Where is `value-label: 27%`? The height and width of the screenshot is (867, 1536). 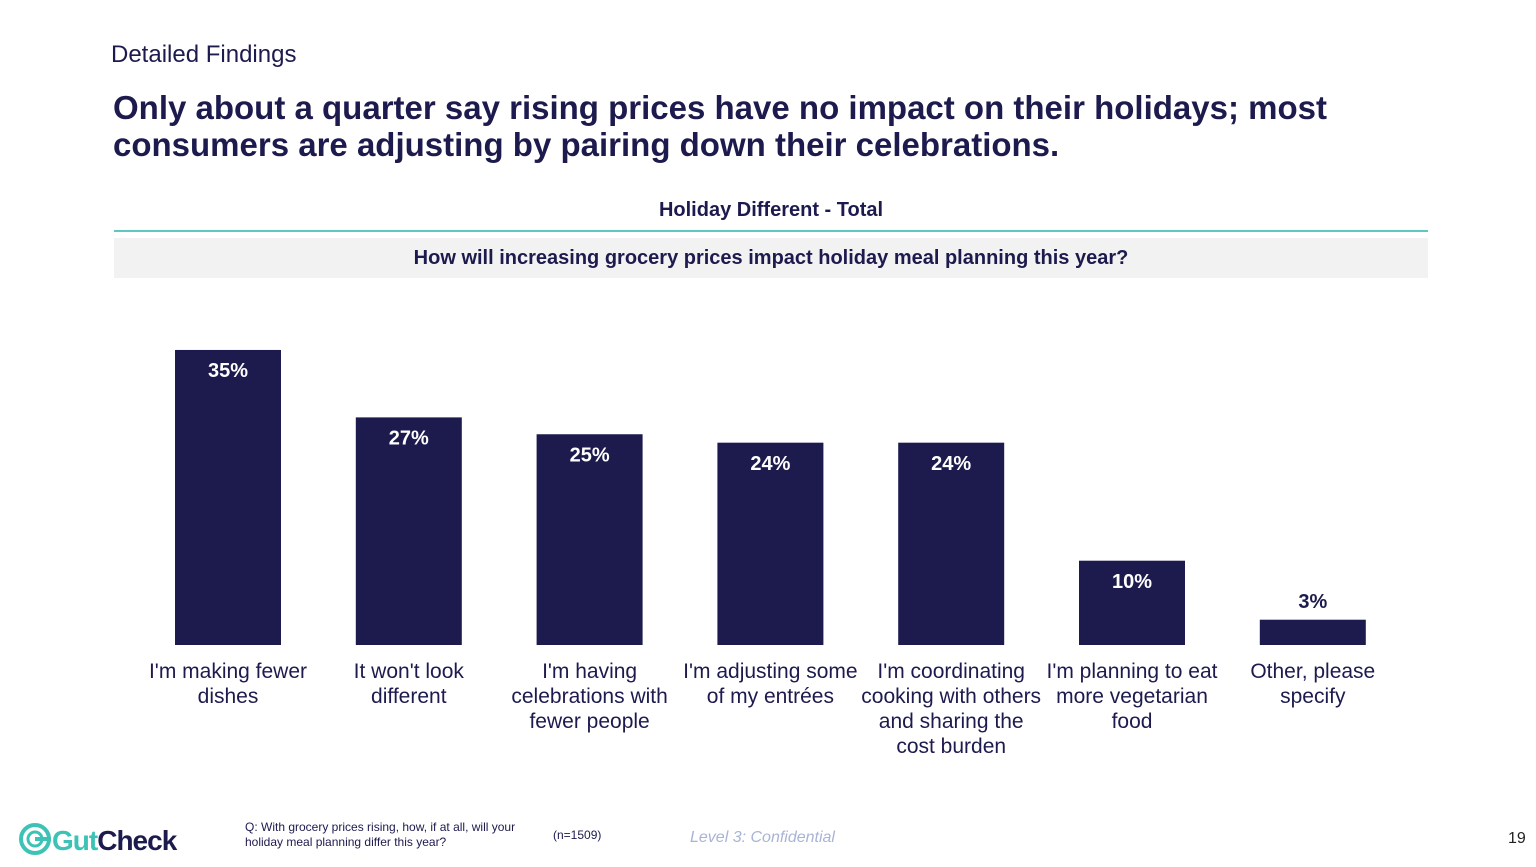 value-label: 27% is located at coordinates (409, 439).